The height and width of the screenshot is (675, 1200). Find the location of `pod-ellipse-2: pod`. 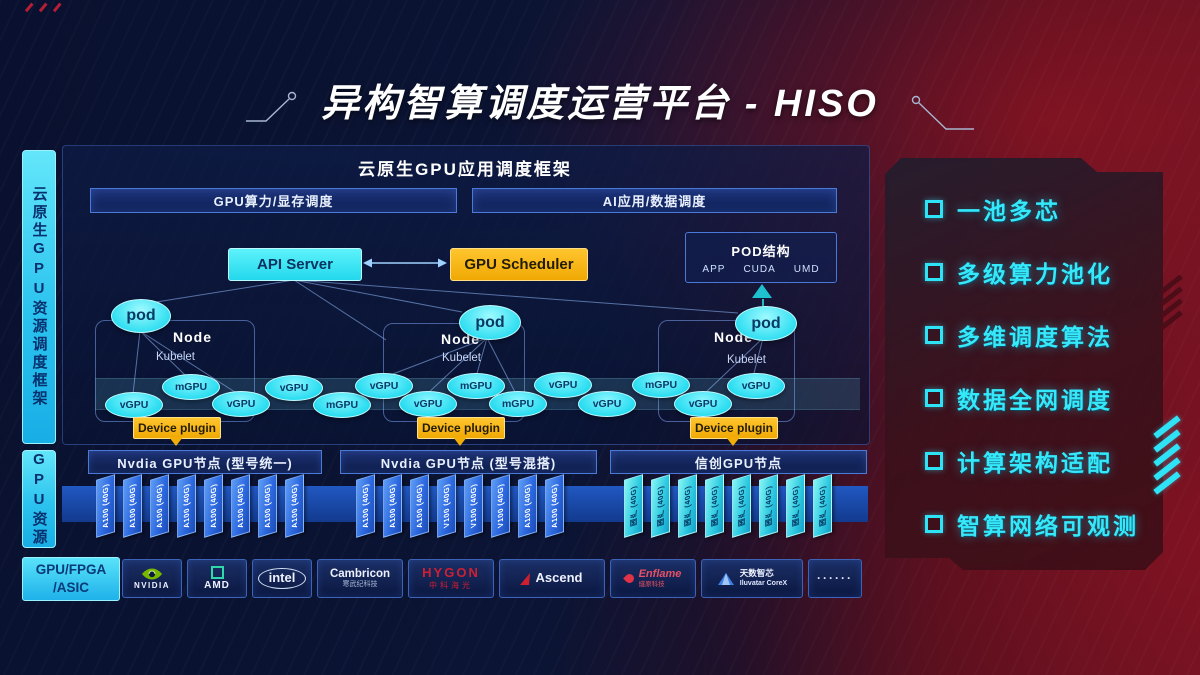

pod-ellipse-2: pod is located at coordinates (490, 322).